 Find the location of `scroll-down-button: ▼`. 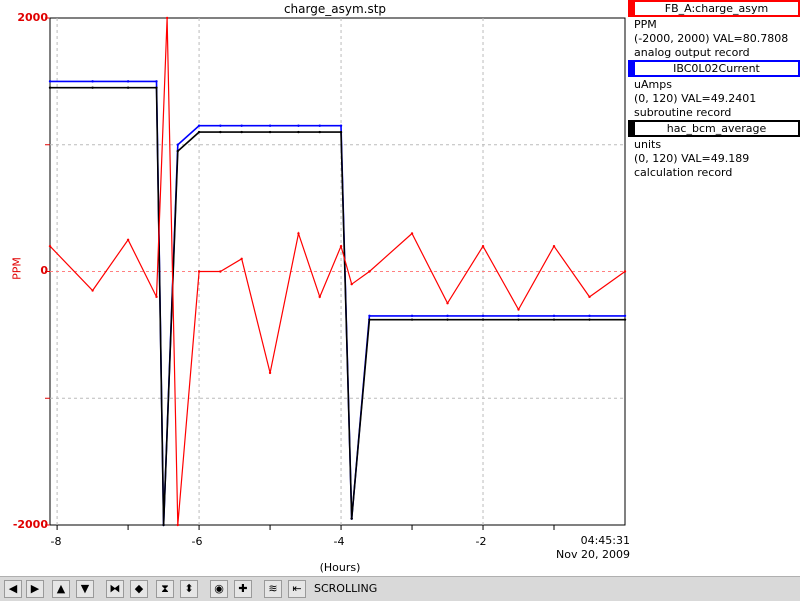

scroll-down-button: ▼ is located at coordinates (85, 589).